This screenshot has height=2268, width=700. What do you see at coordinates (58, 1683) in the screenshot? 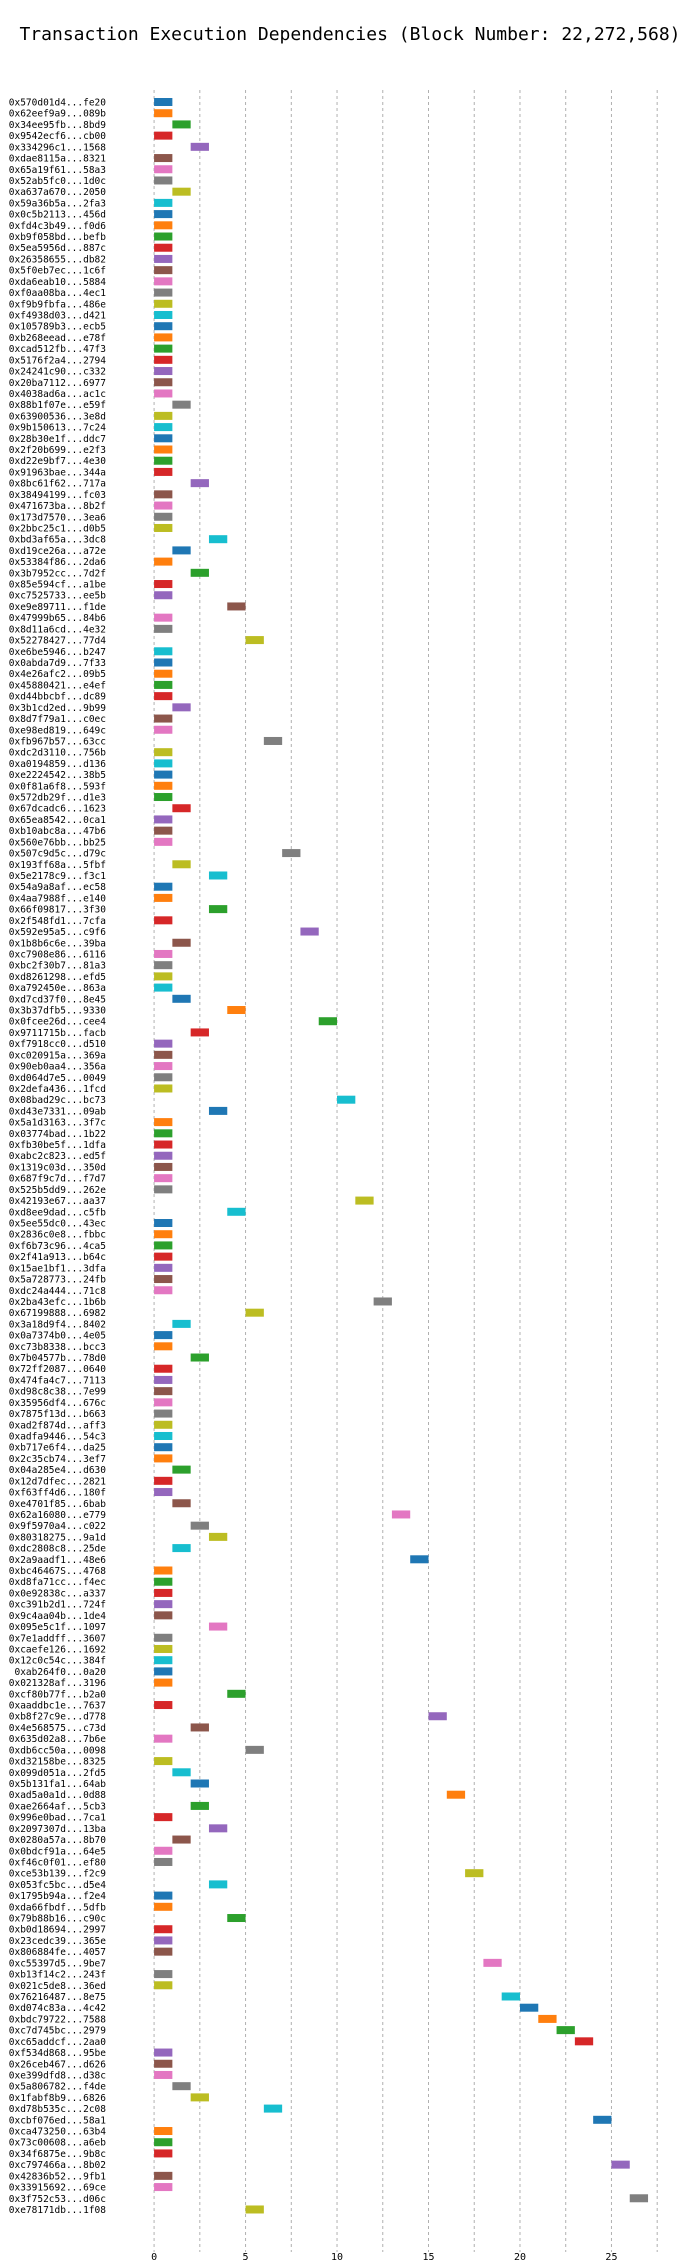
I see `y-tick-label: 0x021328af...3196` at bounding box center [58, 1683].